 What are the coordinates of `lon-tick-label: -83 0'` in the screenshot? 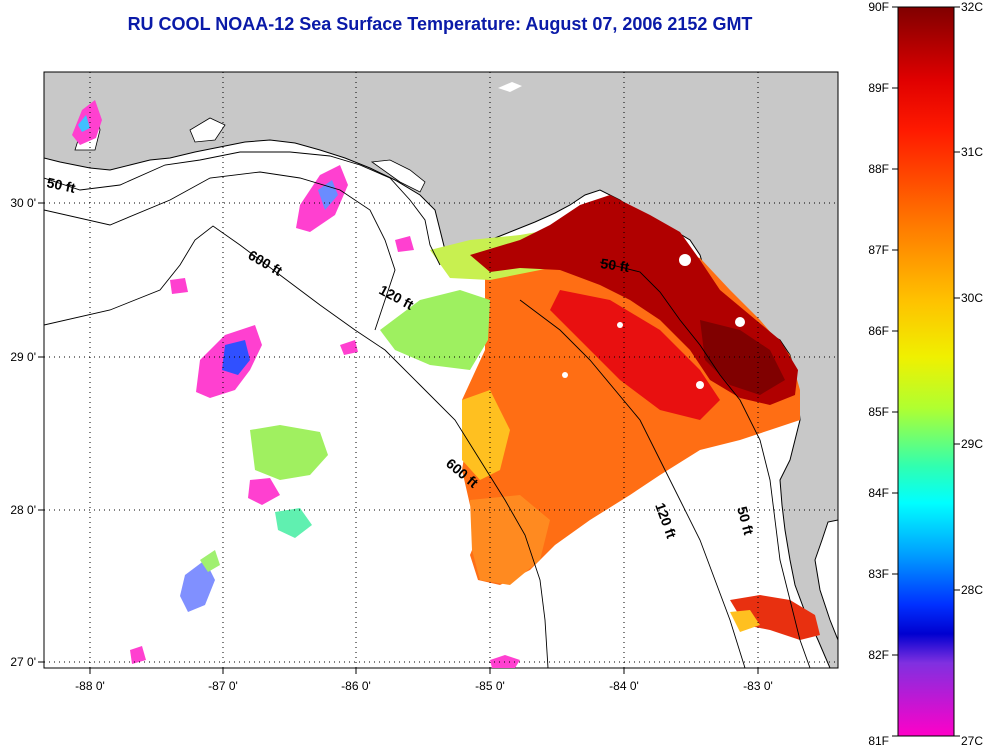 It's located at (758, 686).